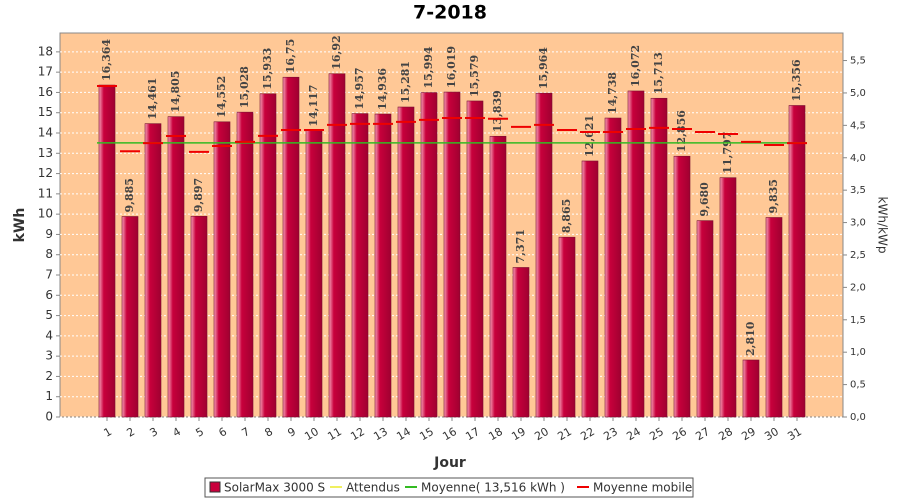  I want to click on y2-tick-label: 2,0, so click(858, 287).